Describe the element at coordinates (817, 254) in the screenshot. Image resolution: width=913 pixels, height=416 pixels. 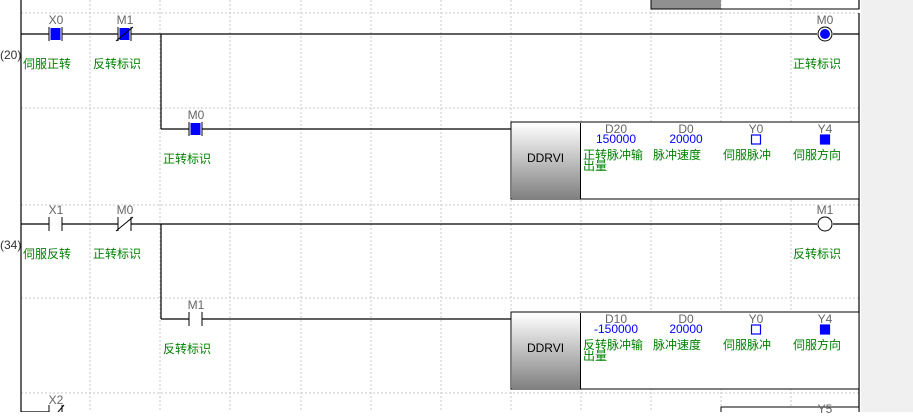
I see `coil-comment: 反转标识` at that location.